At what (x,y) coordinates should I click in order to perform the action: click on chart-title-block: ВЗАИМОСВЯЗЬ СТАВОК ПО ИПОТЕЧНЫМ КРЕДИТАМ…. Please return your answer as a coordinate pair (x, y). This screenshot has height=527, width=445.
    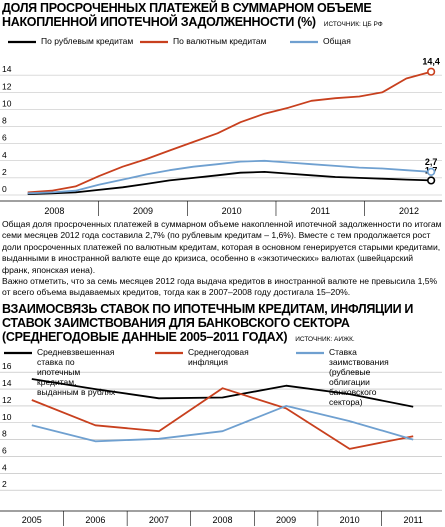
    Looking at the image, I should click on (221, 324).